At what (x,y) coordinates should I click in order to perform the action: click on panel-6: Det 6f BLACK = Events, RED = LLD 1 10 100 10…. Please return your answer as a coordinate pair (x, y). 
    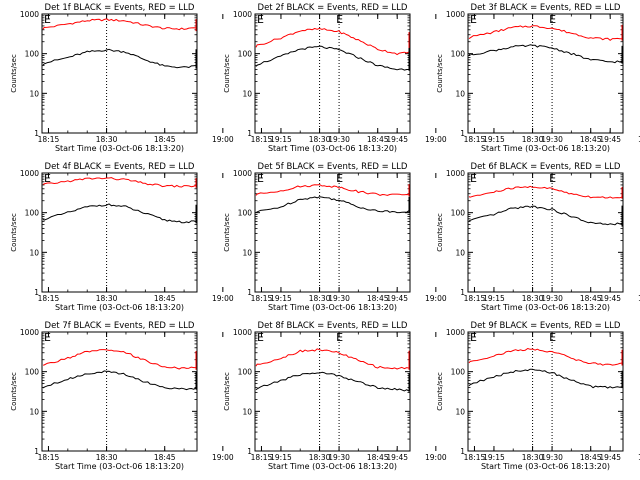
    Looking at the image, I should click on (538, 237).